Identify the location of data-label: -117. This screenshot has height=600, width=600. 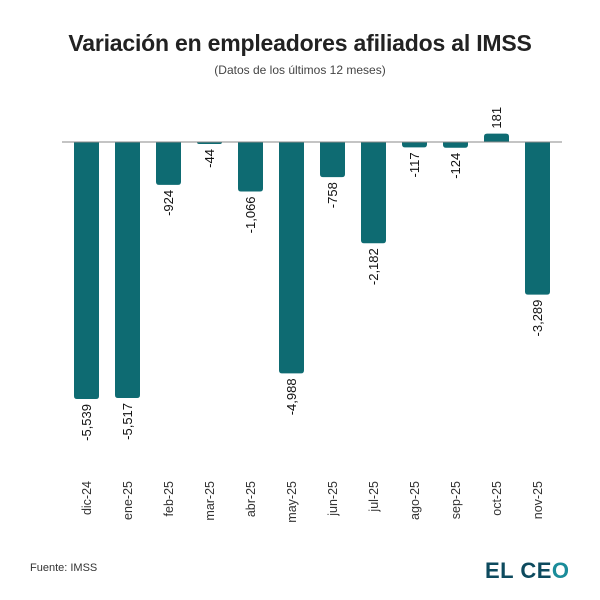
(414, 164).